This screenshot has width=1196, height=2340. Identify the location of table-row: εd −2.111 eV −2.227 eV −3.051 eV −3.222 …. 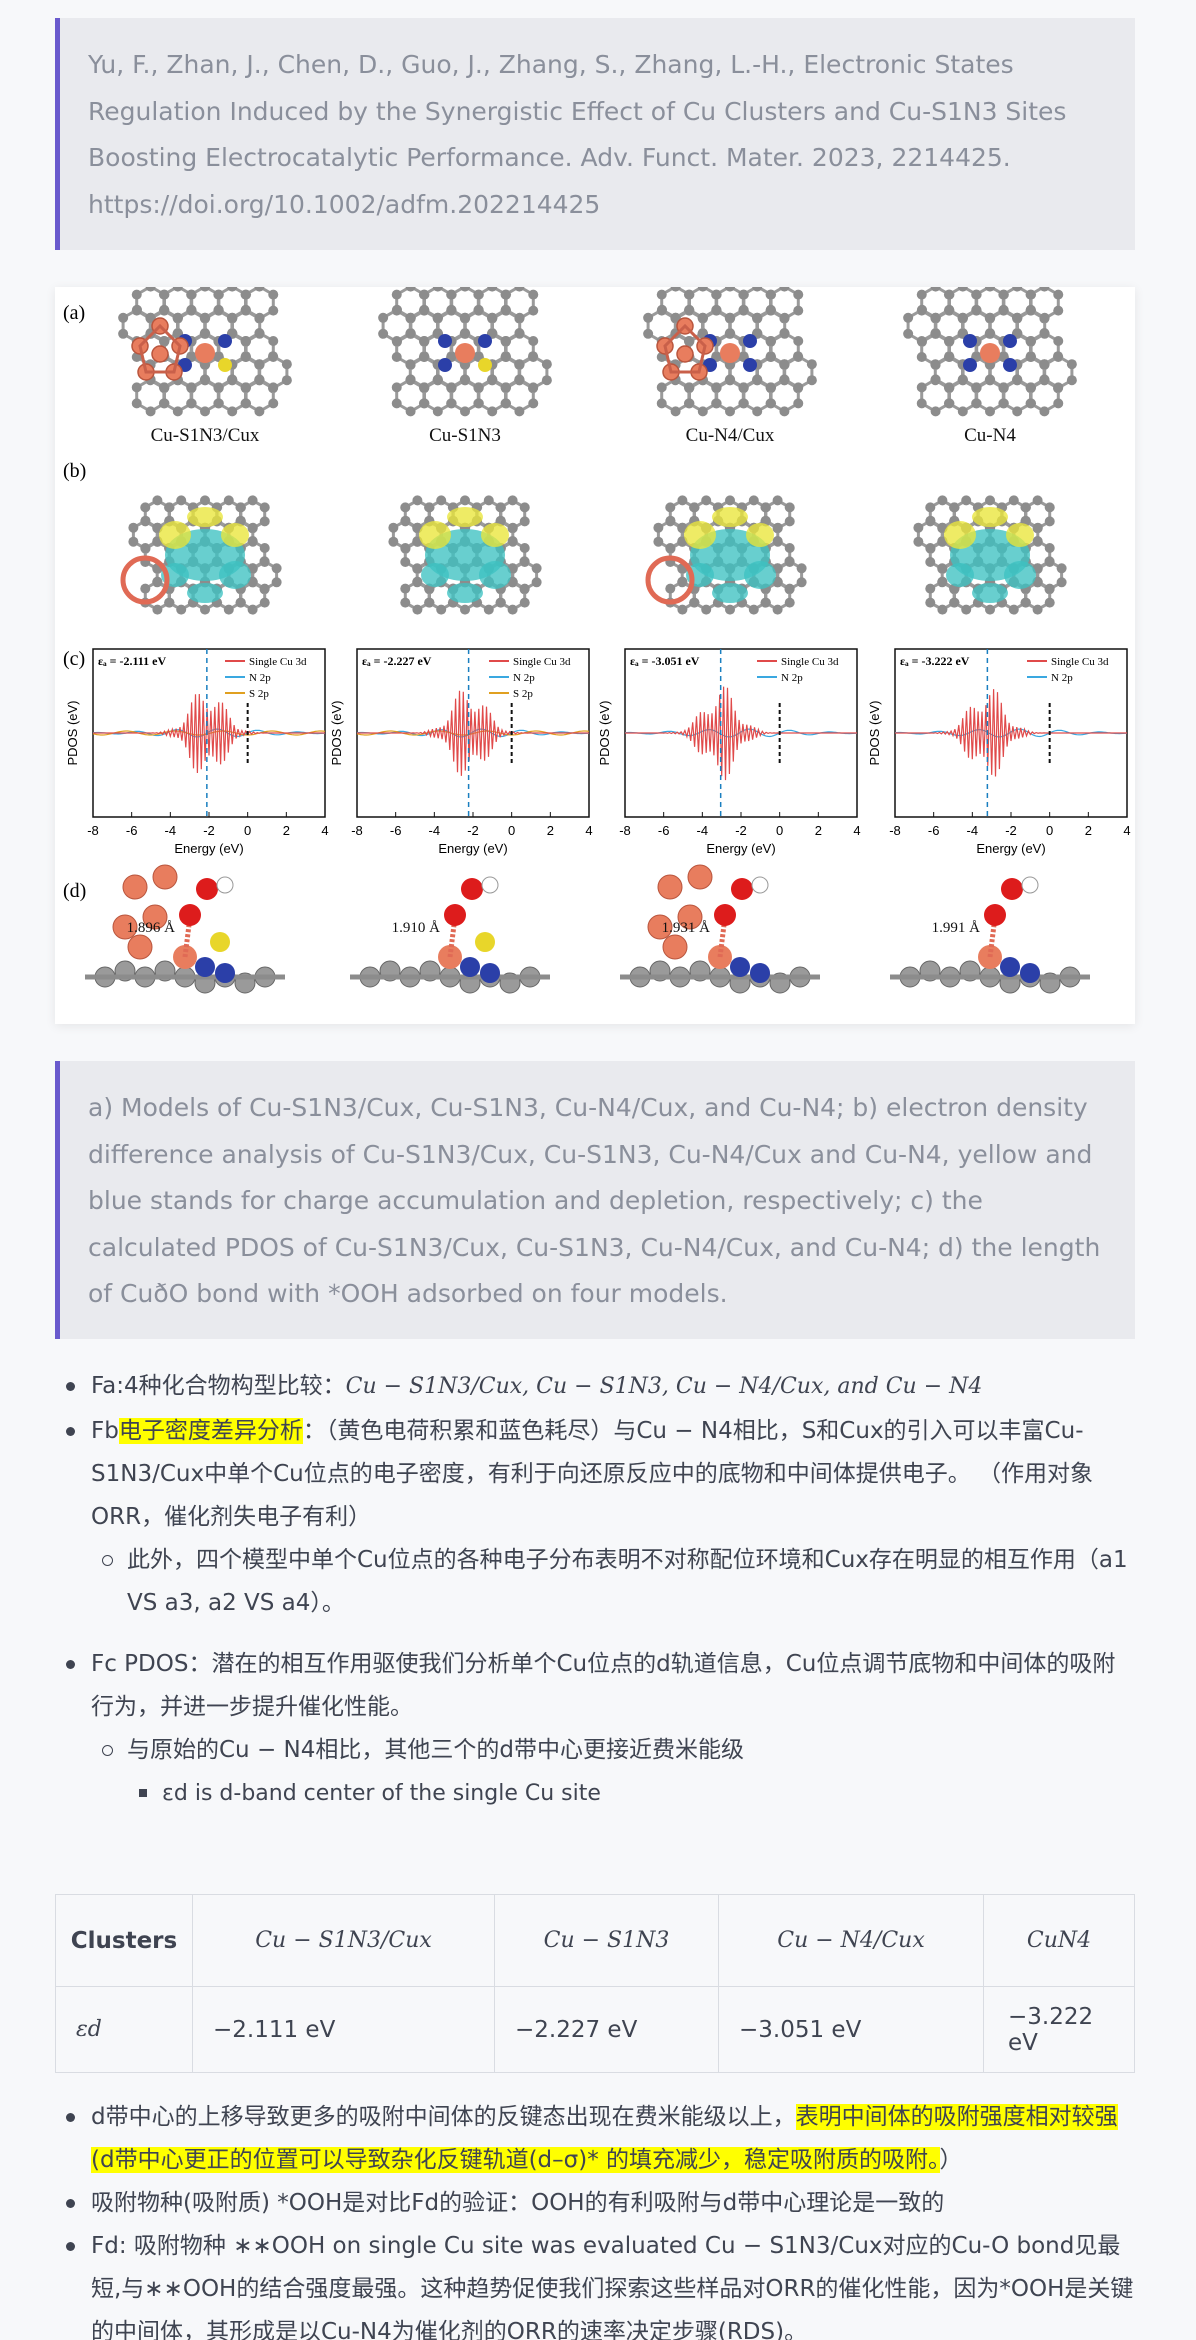
(595, 2029).